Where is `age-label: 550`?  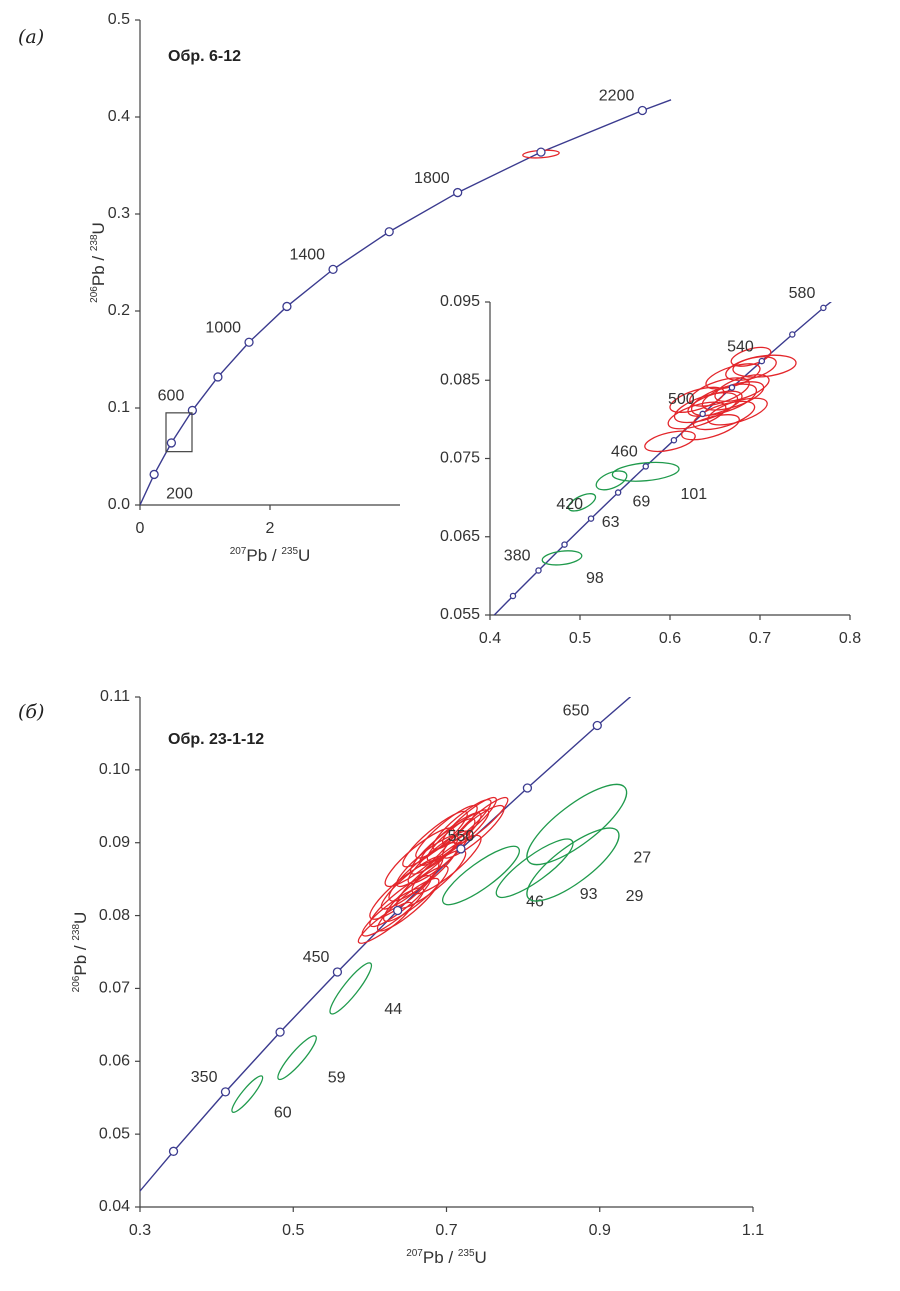
age-label: 550 is located at coordinates (461, 836).